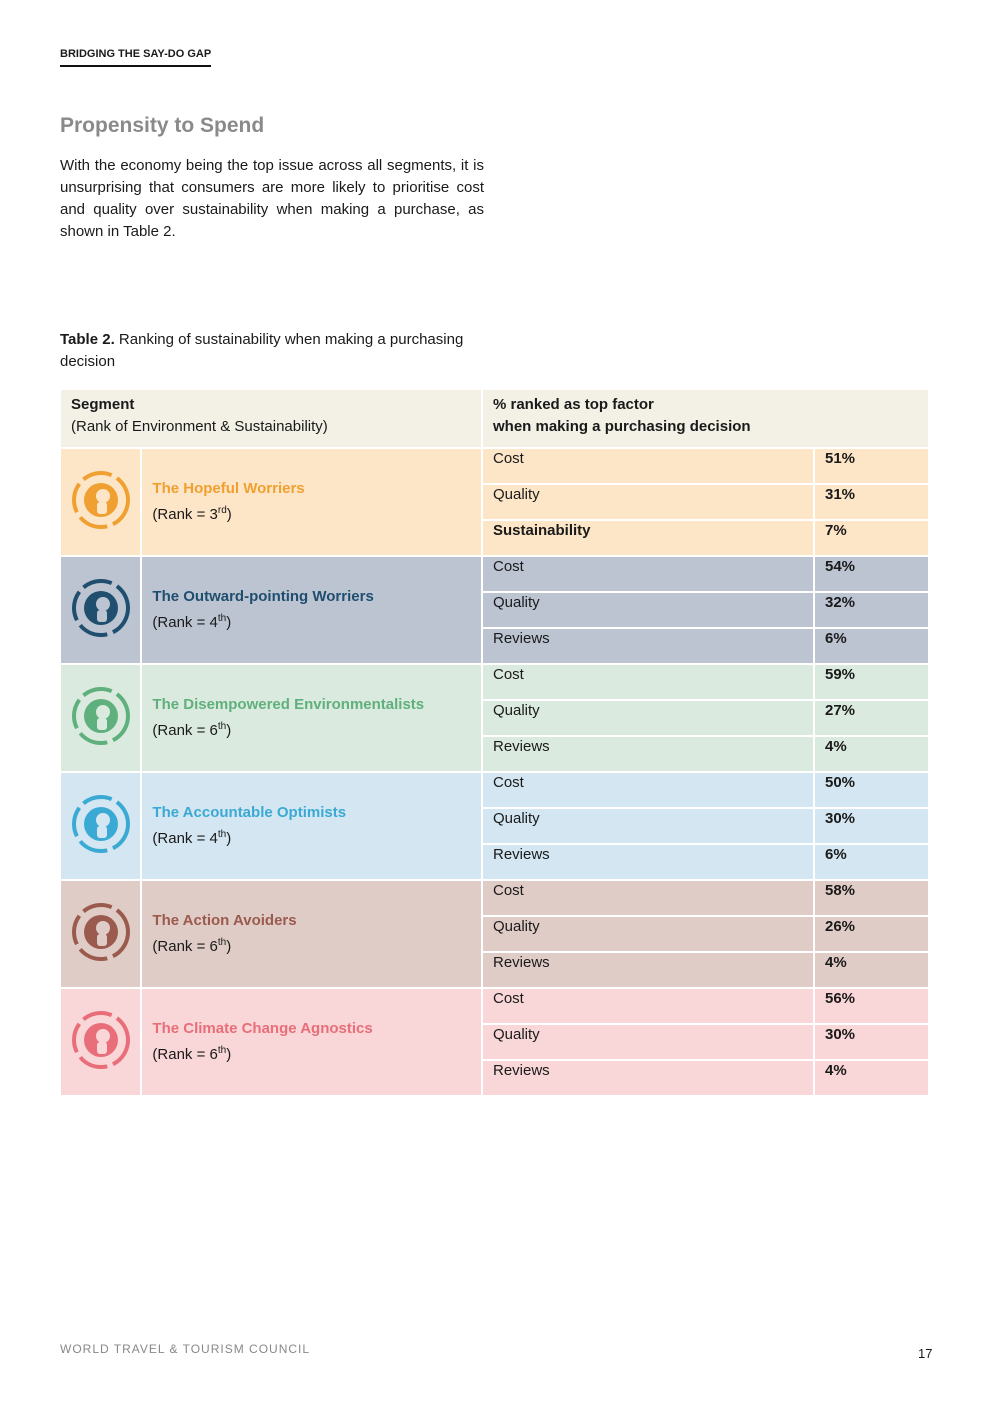 The width and height of the screenshot is (992, 1403). I want to click on running-title: BRIDGING THE SAY-DO GAP, so click(136, 57).